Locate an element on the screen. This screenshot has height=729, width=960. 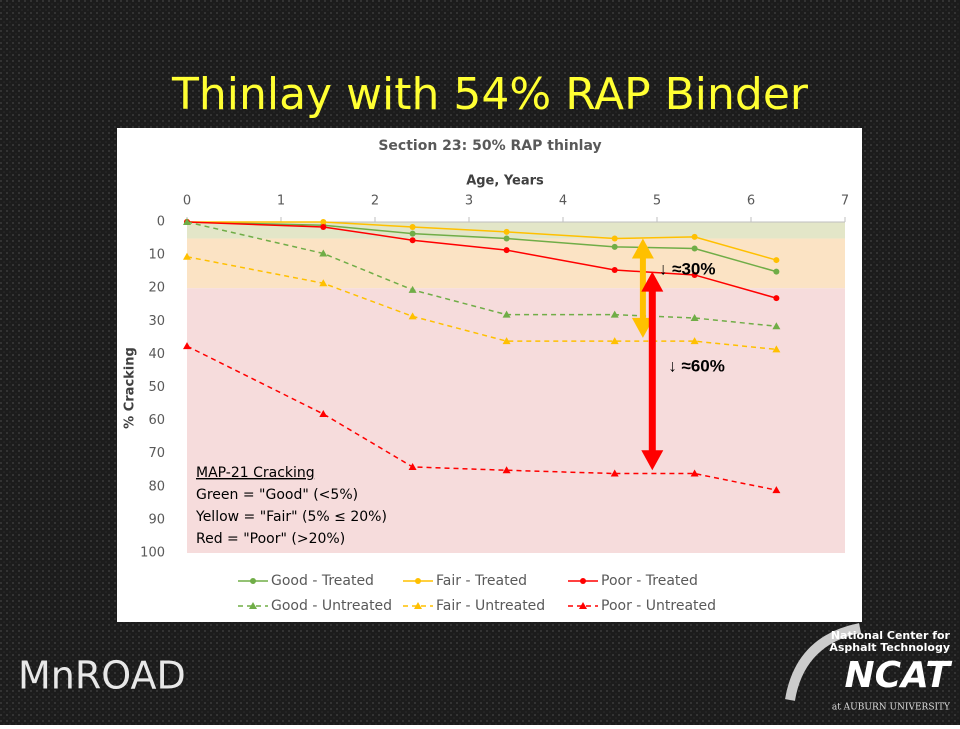
y-tick-label: 20 is located at coordinates (156, 288).